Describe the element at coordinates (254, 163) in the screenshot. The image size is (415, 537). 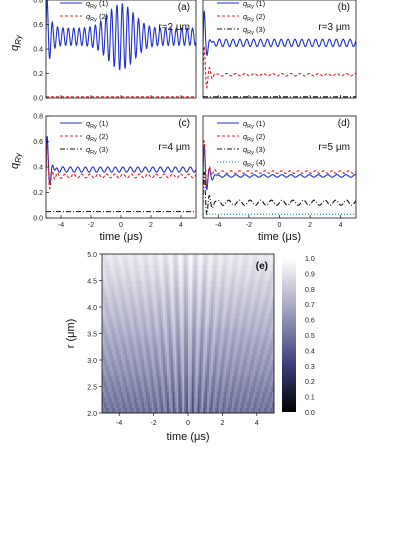
I see `legend-label: qRy (4)` at that location.